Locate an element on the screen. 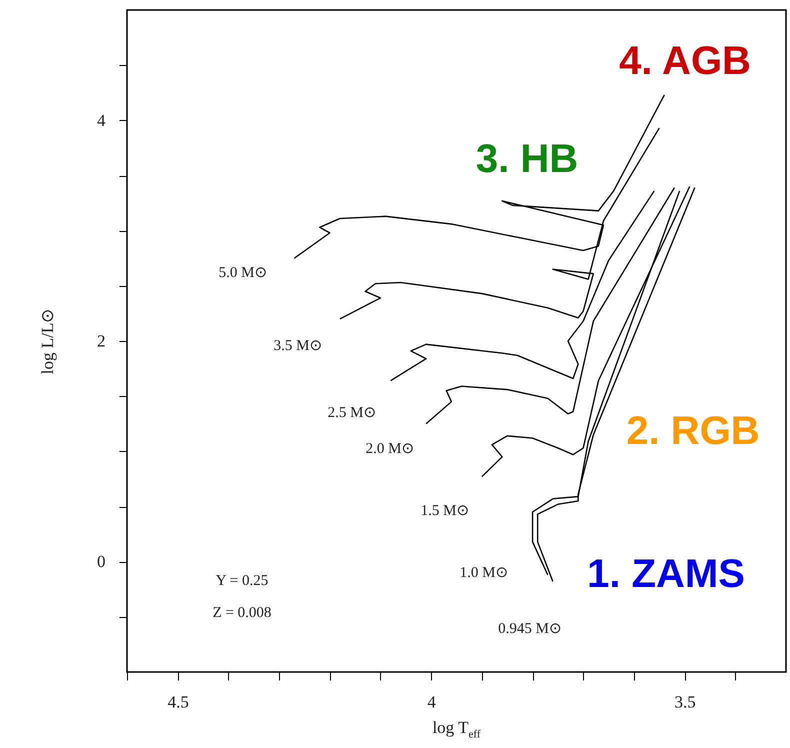 Image resolution: width=790 pixels, height=748 pixels. x-tick-label: 4.5 is located at coordinates (178, 702).